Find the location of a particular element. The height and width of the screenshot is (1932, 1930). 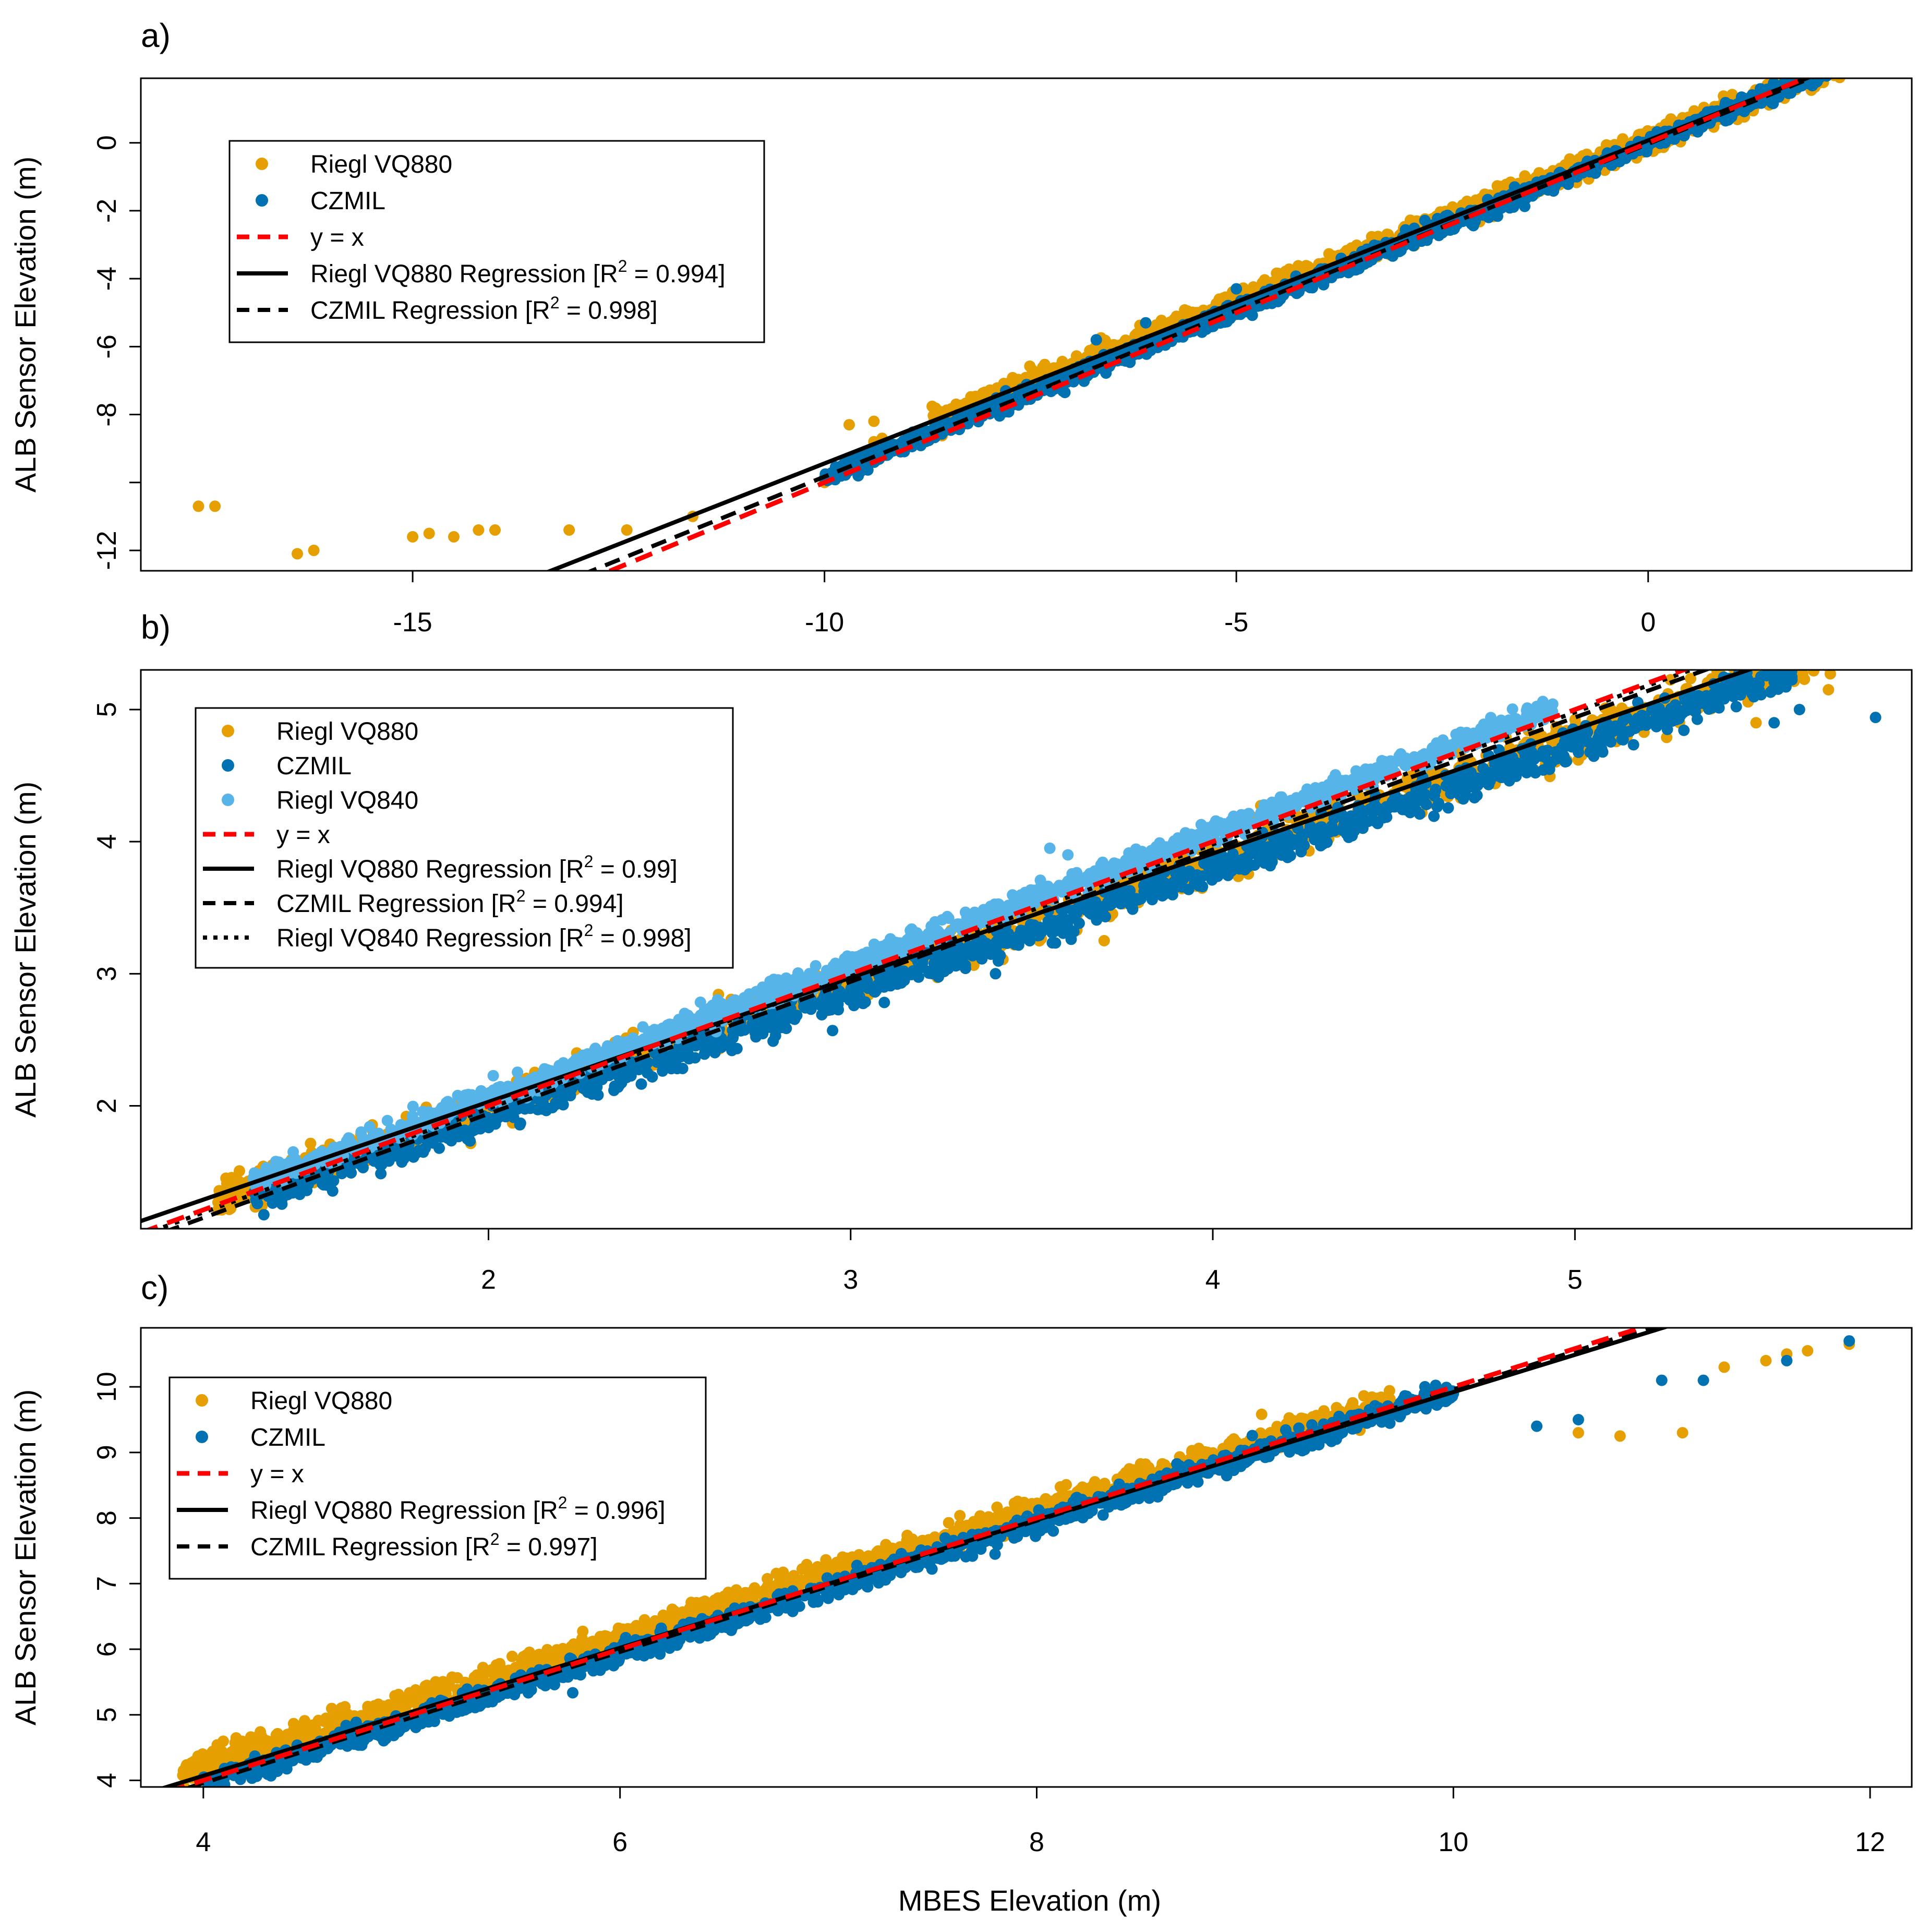

legend-label: y = x is located at coordinates (337, 237).